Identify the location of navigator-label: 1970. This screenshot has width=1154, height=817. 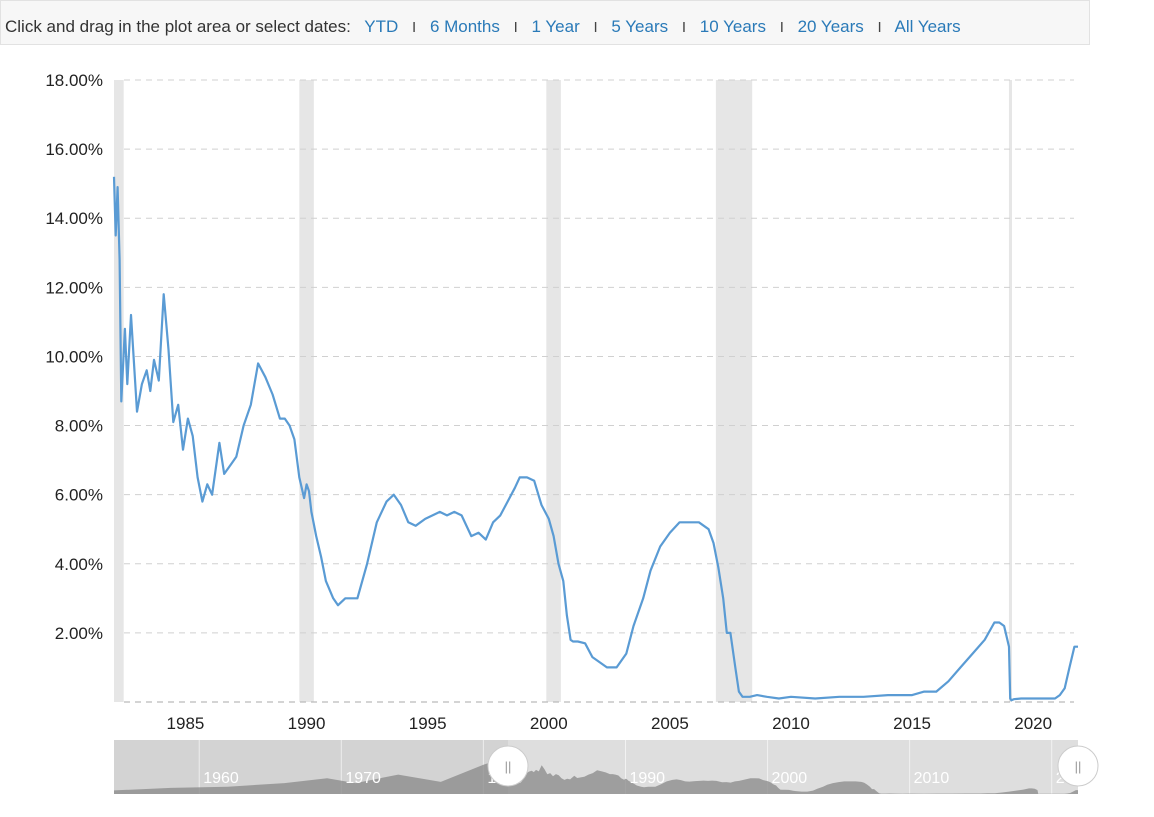
(363, 778).